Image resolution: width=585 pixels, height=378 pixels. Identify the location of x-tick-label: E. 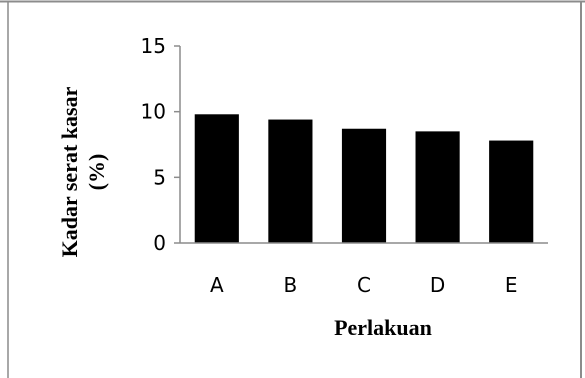
(511, 285).